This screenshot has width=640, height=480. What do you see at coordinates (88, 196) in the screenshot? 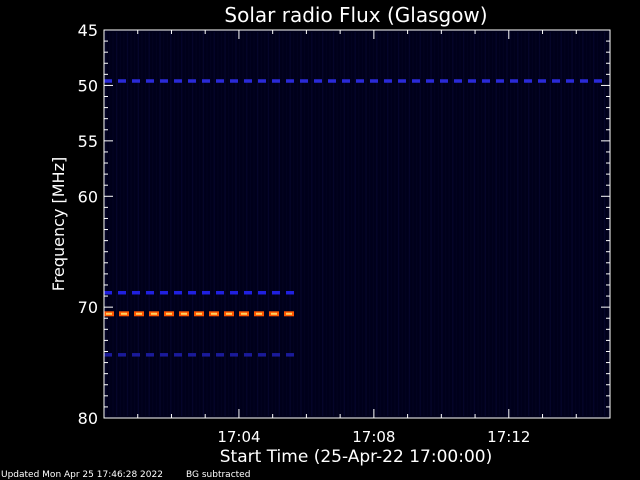
I see `y-tick-label: 60` at bounding box center [88, 196].